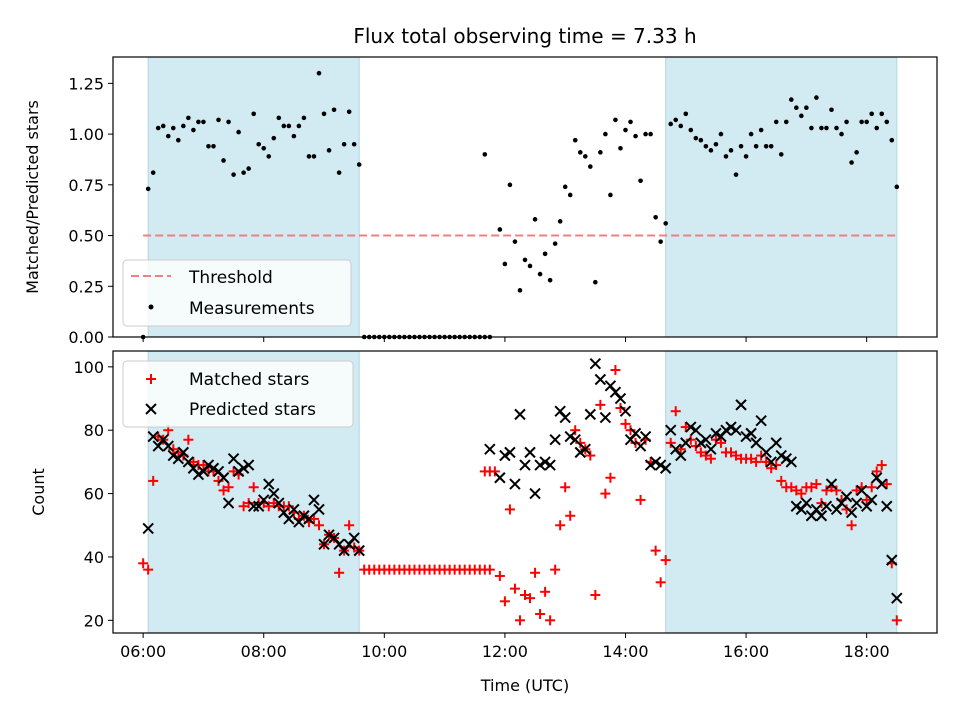 This screenshot has height=720, width=960. I want to click on top-y-tick-label: 1.25, so click(86, 83).